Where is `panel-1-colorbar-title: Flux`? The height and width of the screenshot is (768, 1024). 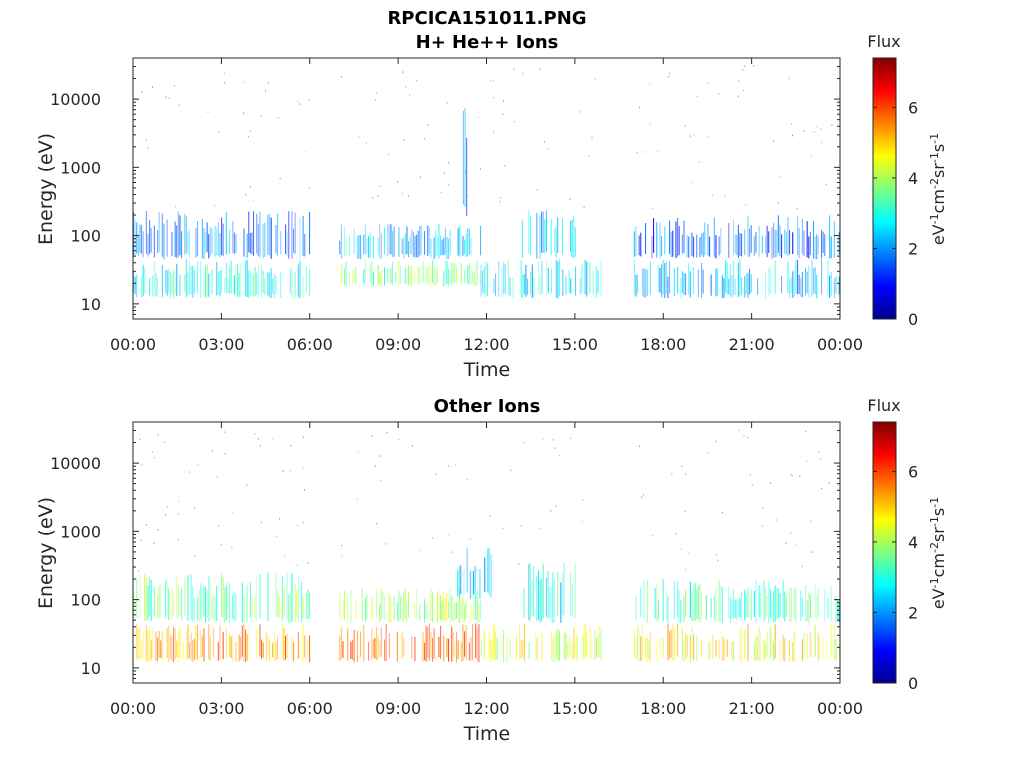
panel-1-colorbar-title: Flux is located at coordinates (883, 41).